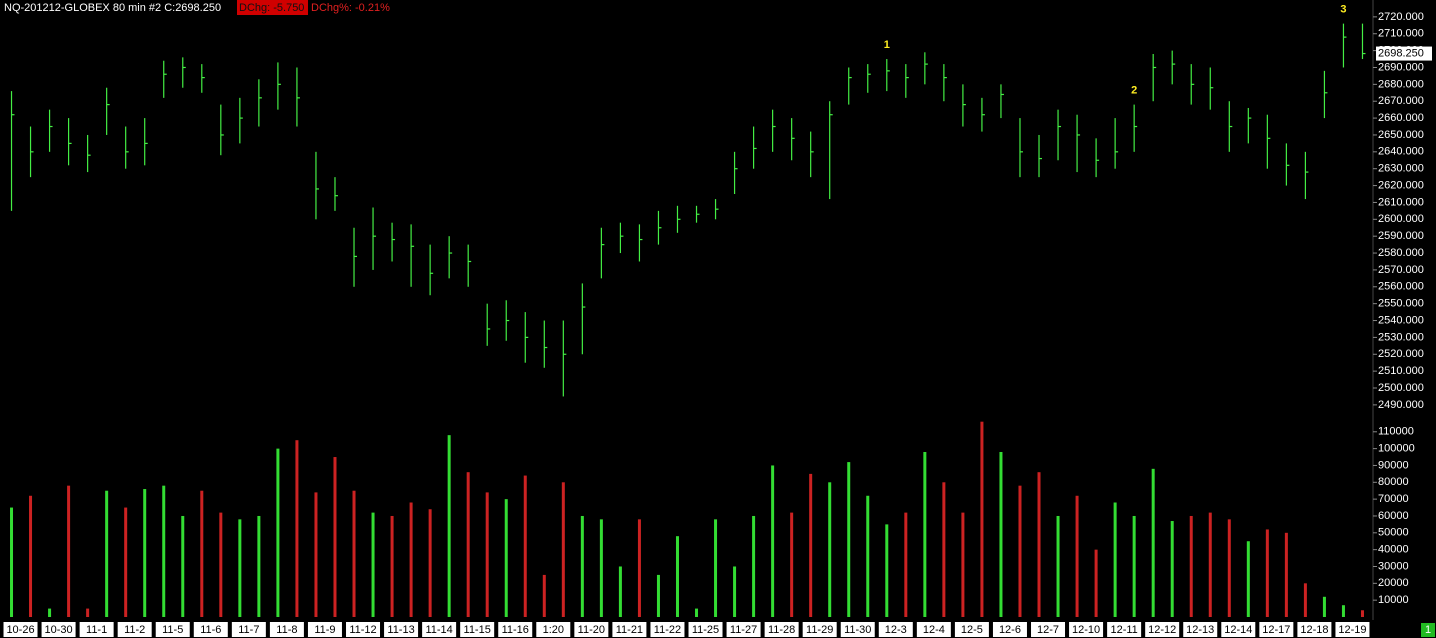 The height and width of the screenshot is (638, 1436). I want to click on x-tick-label: 12-13, so click(1200, 630).